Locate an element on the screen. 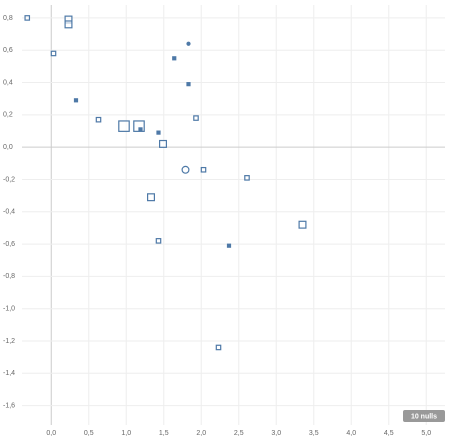 The width and height of the screenshot is (474, 445). y-tick-label: -1,6 is located at coordinates (9, 405).